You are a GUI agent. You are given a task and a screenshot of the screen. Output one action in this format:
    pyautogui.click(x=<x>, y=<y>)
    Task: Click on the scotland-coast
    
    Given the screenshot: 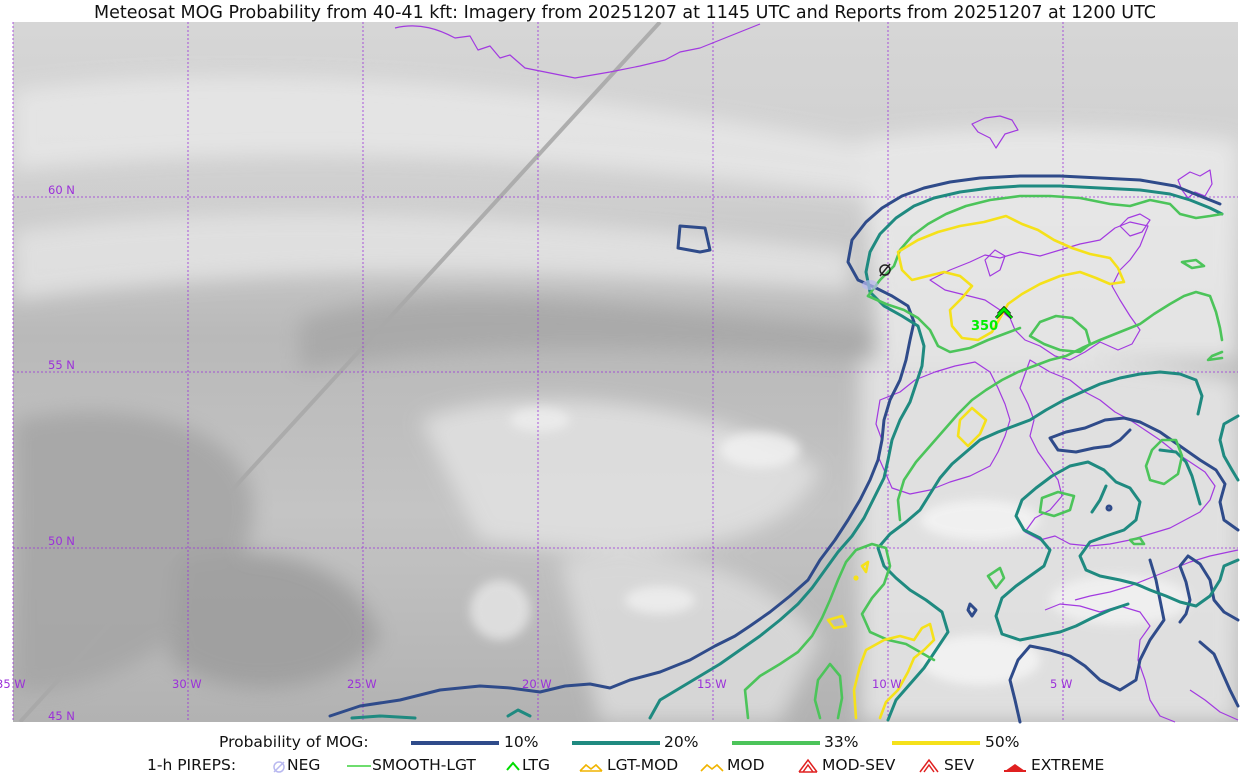 What is the action you would take?
    pyautogui.click(x=1039, y=291)
    